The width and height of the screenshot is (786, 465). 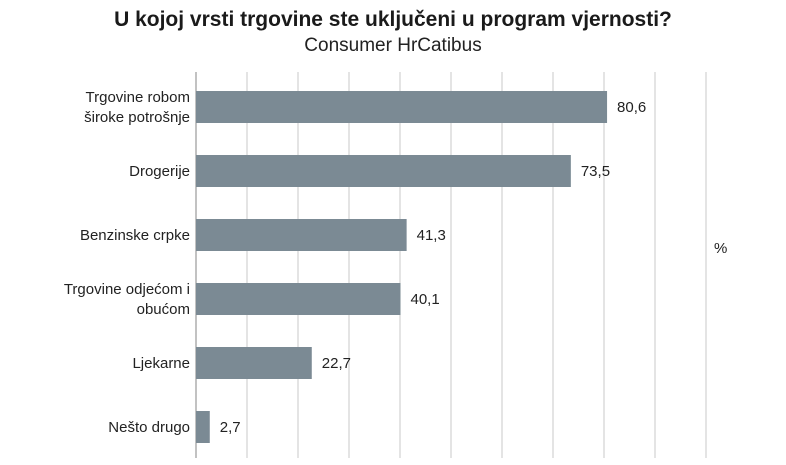 I want to click on value-label-2: 73,5, so click(x=595, y=171).